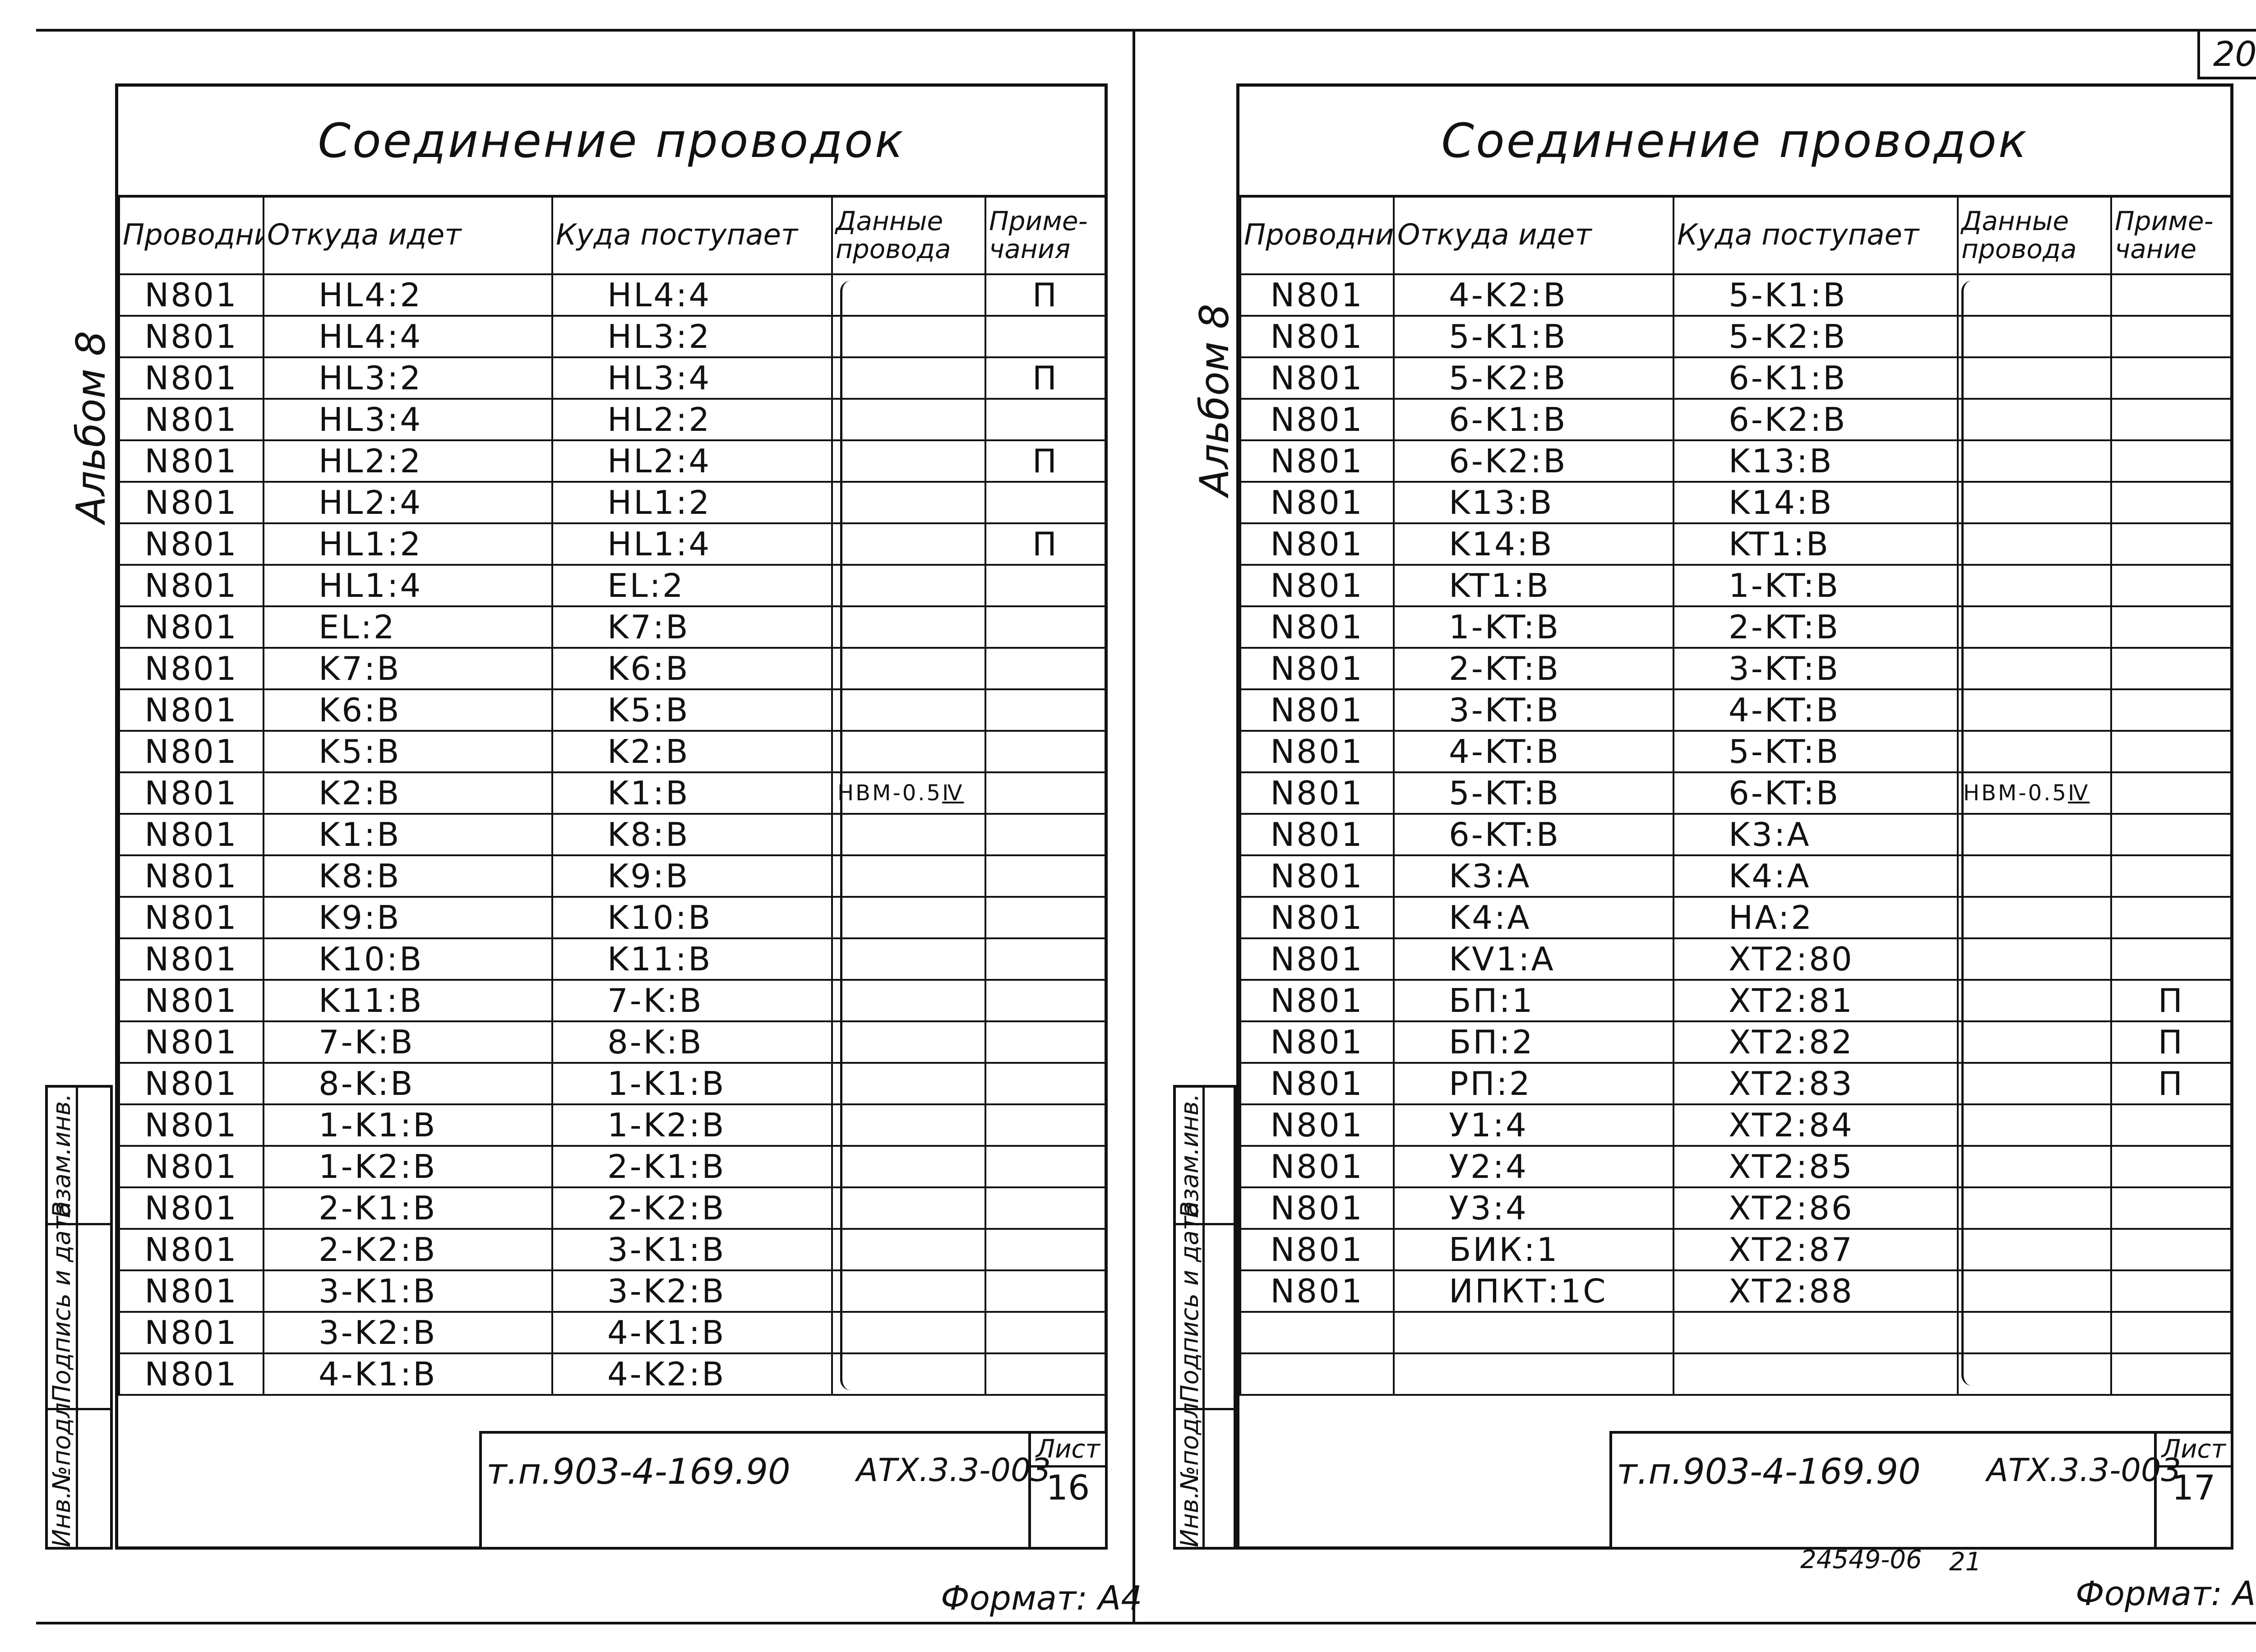 The image size is (2256, 1652). Describe the element at coordinates (408, 793) in the screenshot. I see `cell-from: K2:B` at that location.